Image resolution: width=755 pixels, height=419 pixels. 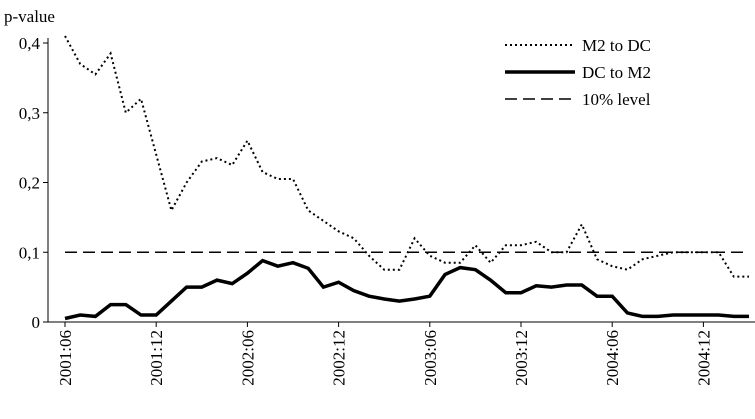 What do you see at coordinates (616, 45) in the screenshot?
I see `legend-label: M2 to DC` at bounding box center [616, 45].